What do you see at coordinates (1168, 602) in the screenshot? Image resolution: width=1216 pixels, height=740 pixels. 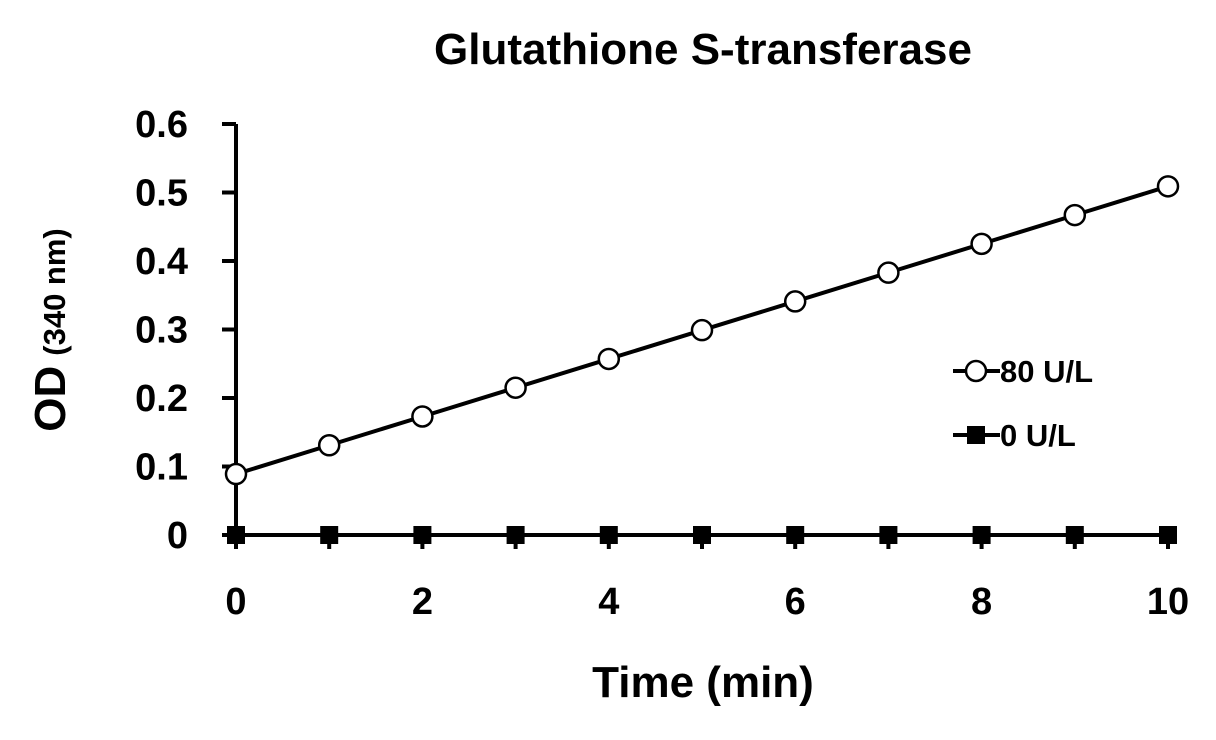 I see `x-tick-label: 10` at bounding box center [1168, 602].